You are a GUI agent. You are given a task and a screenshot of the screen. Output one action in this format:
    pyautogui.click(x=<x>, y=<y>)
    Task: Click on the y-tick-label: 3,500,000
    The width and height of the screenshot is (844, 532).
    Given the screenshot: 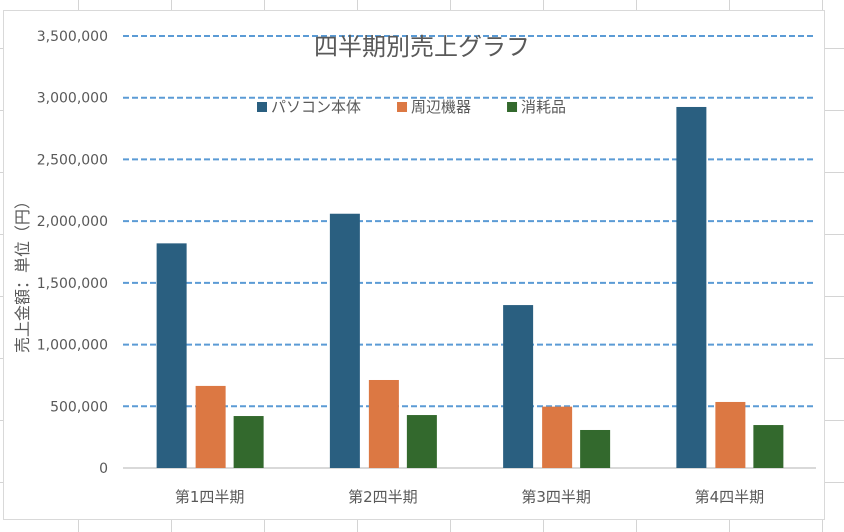 What is the action you would take?
    pyautogui.click(x=72, y=37)
    